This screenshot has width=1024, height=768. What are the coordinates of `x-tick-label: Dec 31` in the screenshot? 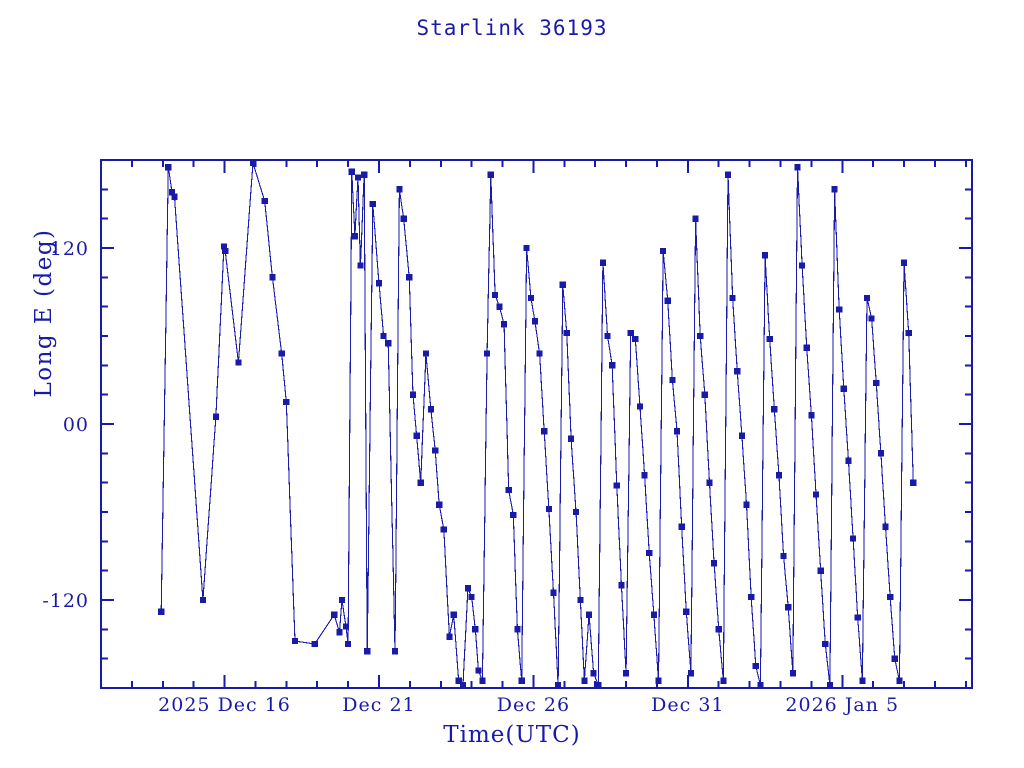 It's located at (687, 705).